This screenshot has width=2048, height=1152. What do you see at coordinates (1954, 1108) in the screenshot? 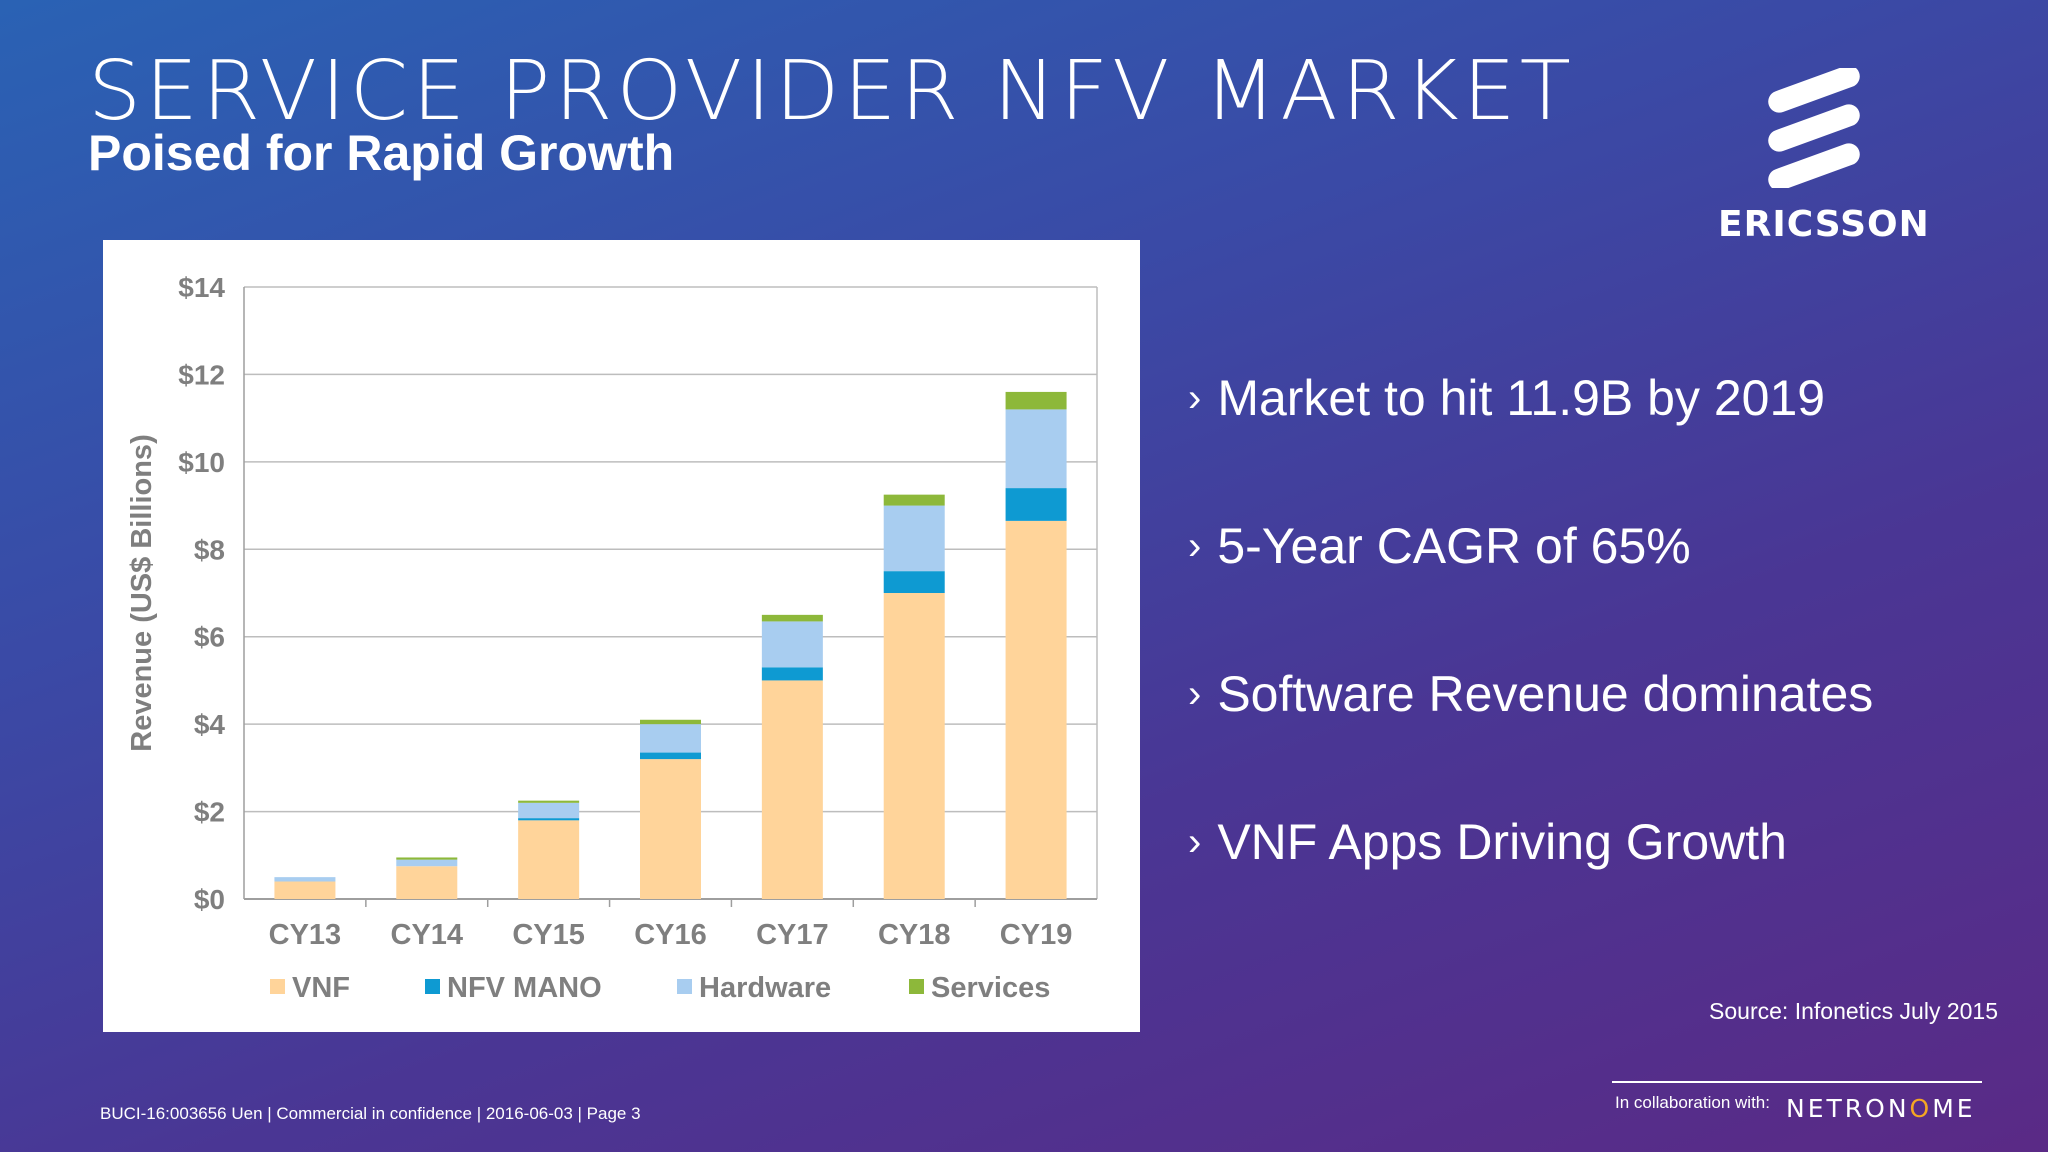
I see `partner-logo-text-end: ME` at bounding box center [1954, 1108].